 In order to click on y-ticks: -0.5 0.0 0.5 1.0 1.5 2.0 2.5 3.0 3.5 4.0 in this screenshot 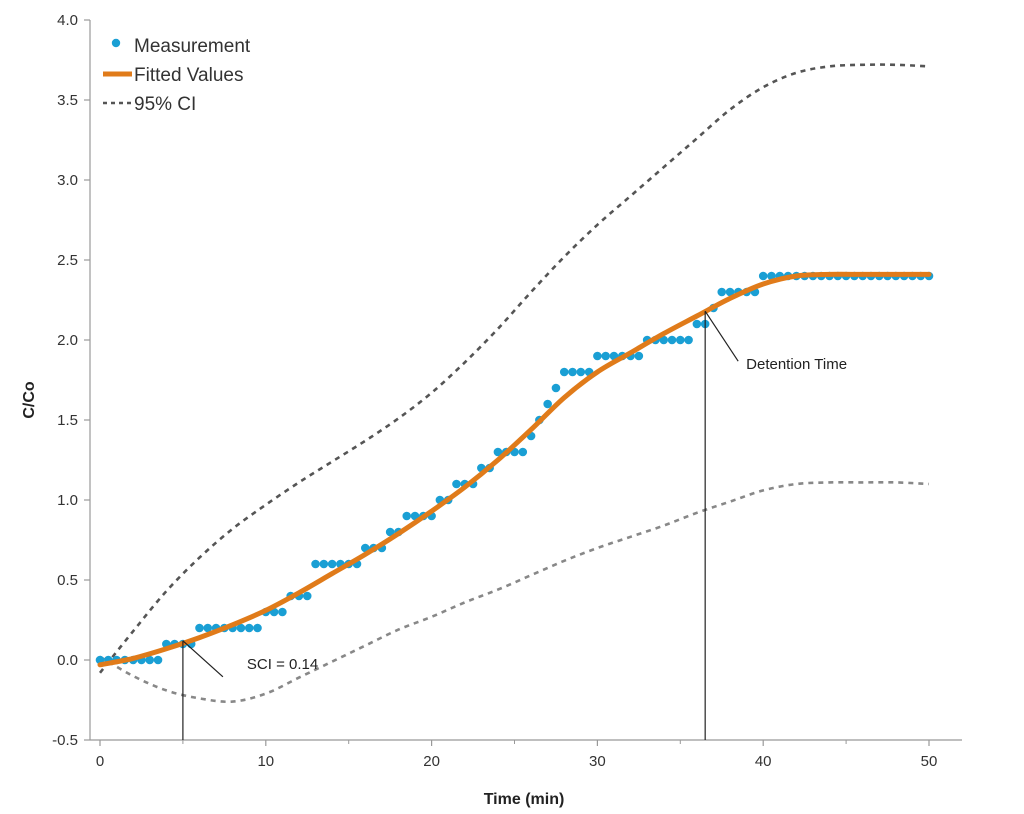, I will do `click(71, 380)`.